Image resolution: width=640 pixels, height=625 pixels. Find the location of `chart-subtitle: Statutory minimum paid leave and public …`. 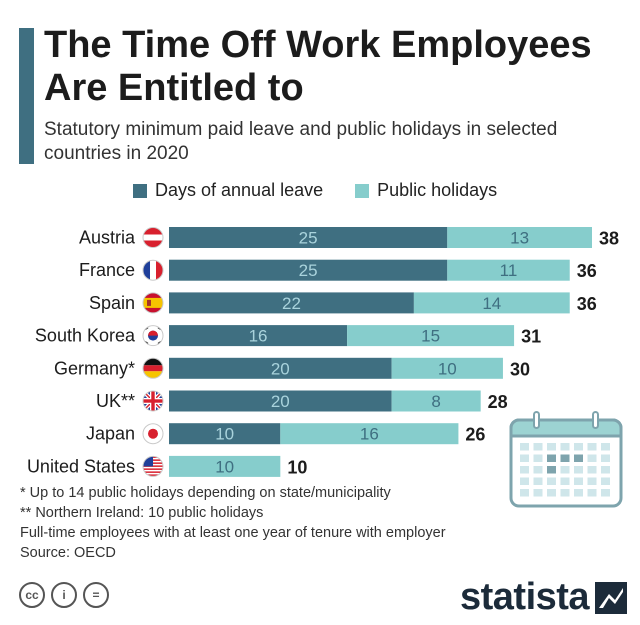

chart-subtitle: Statutory minimum paid leave and public … is located at coordinates (301, 141).